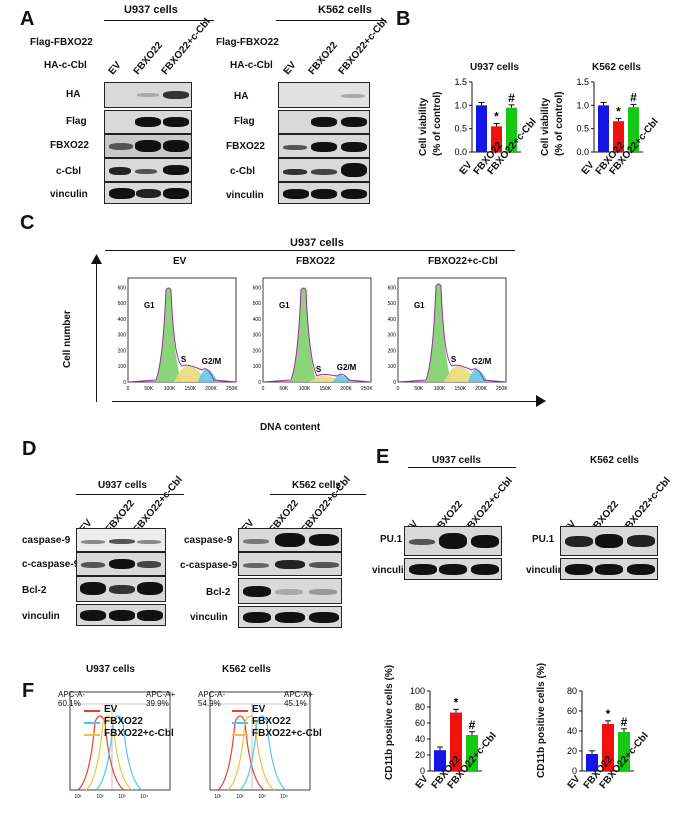 This screenshot has width=685, height=822. What do you see at coordinates (545, 570) in the screenshot?
I see `e-row-vinculin-k: vinculin` at bounding box center [545, 570].